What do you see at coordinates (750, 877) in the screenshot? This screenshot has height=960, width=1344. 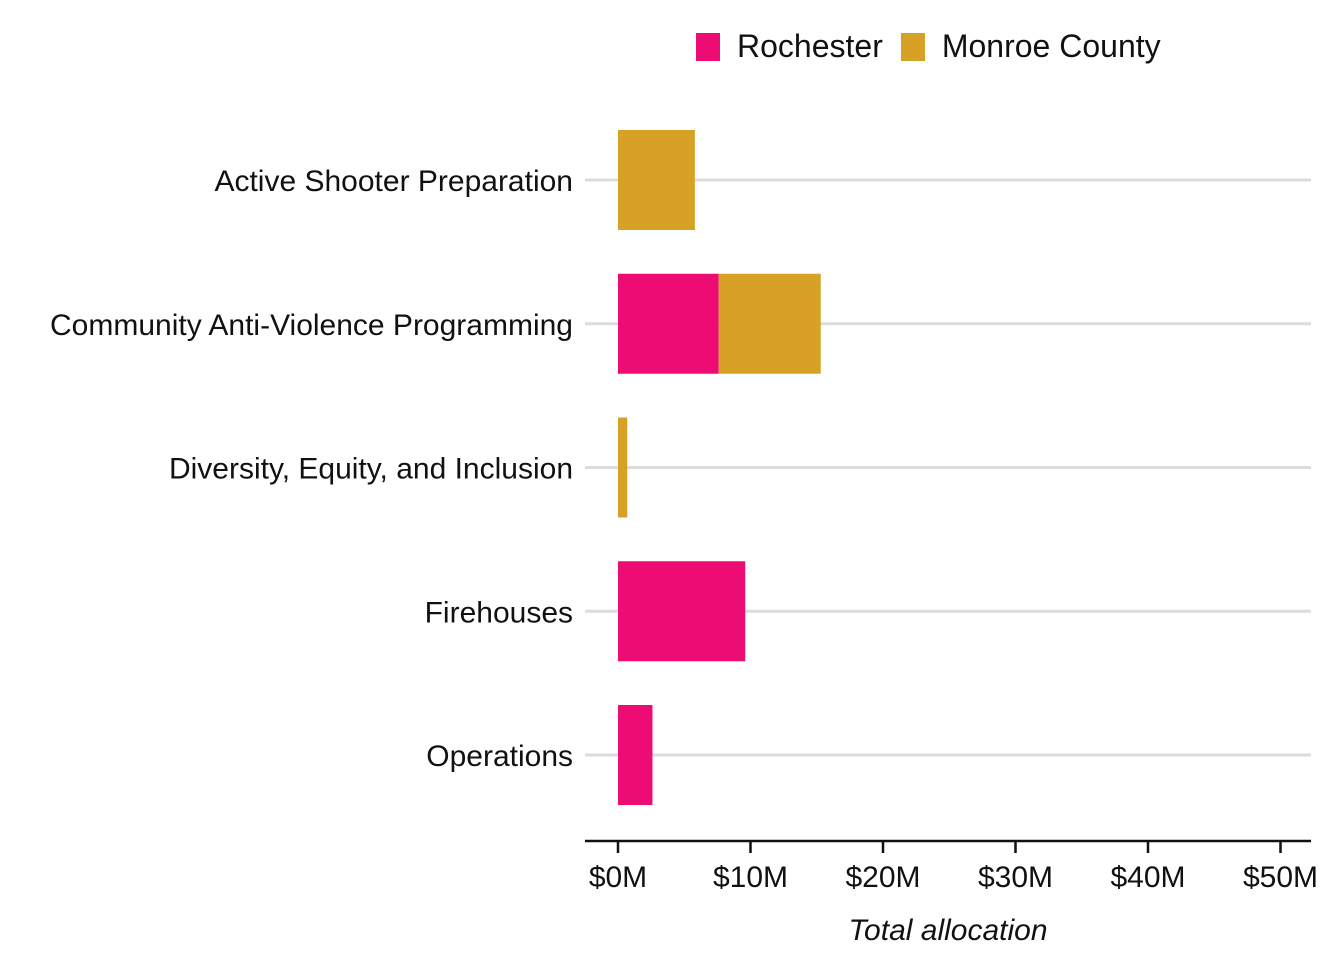 I see `x-tick-label-10: $10M` at bounding box center [750, 877].